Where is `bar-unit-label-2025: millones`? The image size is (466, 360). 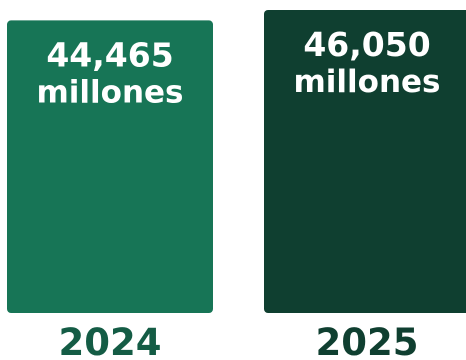 bar-unit-label-2025: millones is located at coordinates (366, 82).